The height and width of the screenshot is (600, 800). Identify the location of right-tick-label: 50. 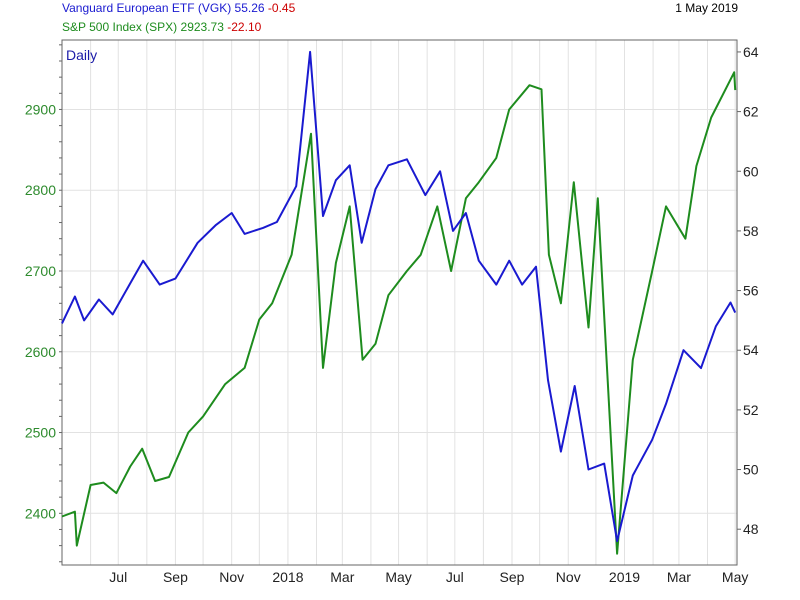
(751, 470).